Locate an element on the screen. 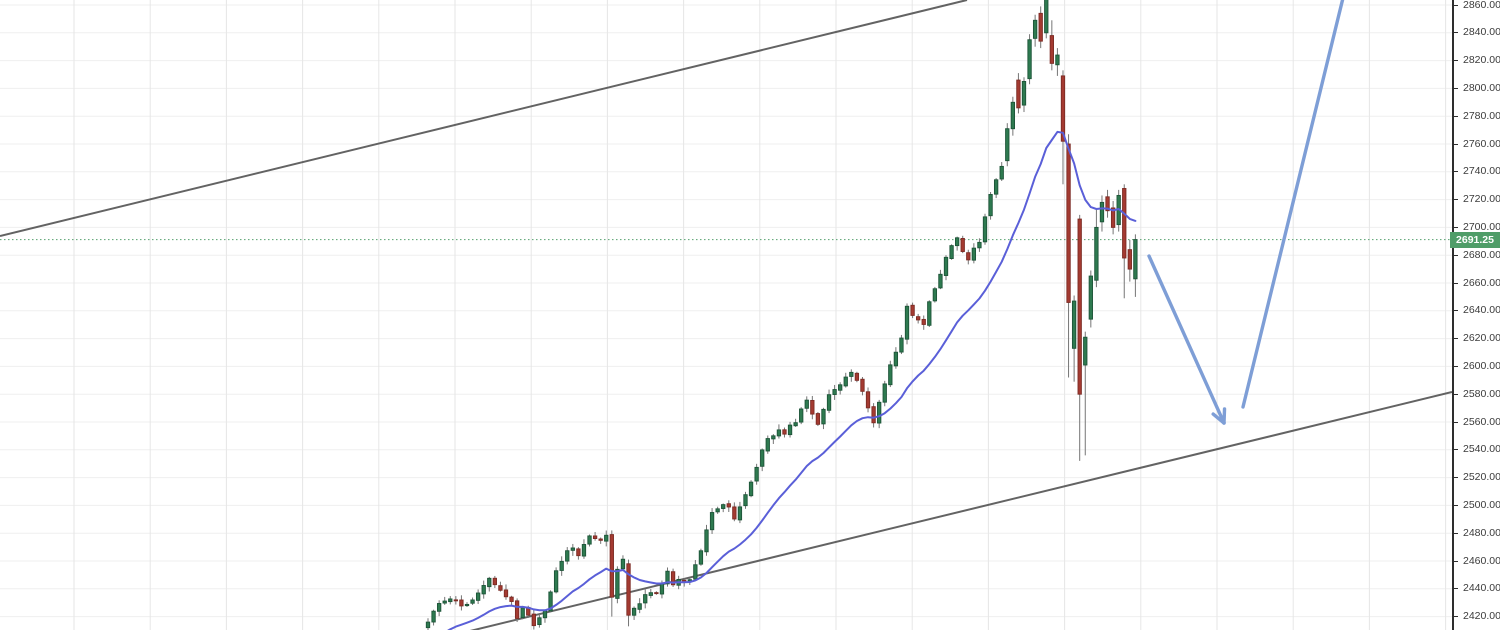 The width and height of the screenshot is (1500, 630). price-tick-label: 2640.00 is located at coordinates (1481, 310).